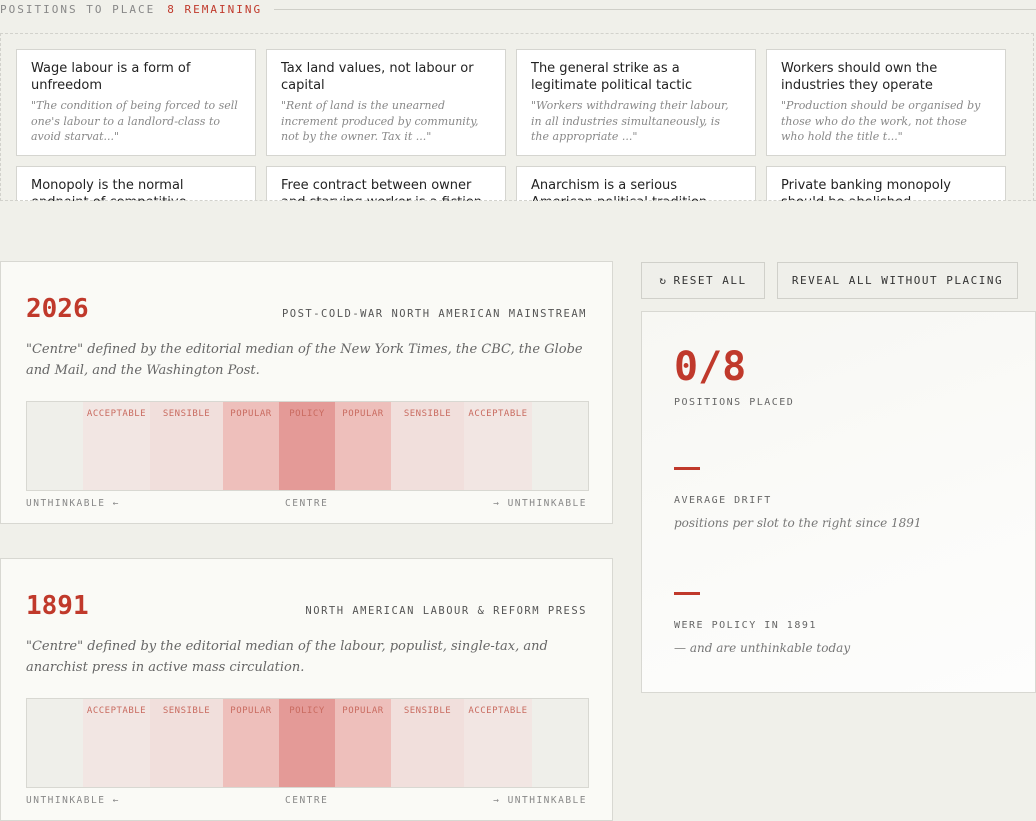 This screenshot has height=821, width=1036. Describe the element at coordinates (663, 280) in the screenshot. I see `reset-icon: ↻` at that location.